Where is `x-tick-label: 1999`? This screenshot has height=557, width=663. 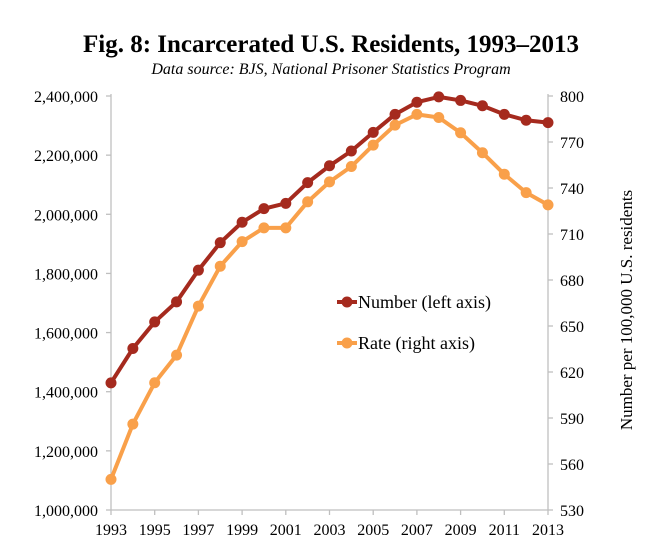
x-tick-label: 1999 is located at coordinates (242, 530).